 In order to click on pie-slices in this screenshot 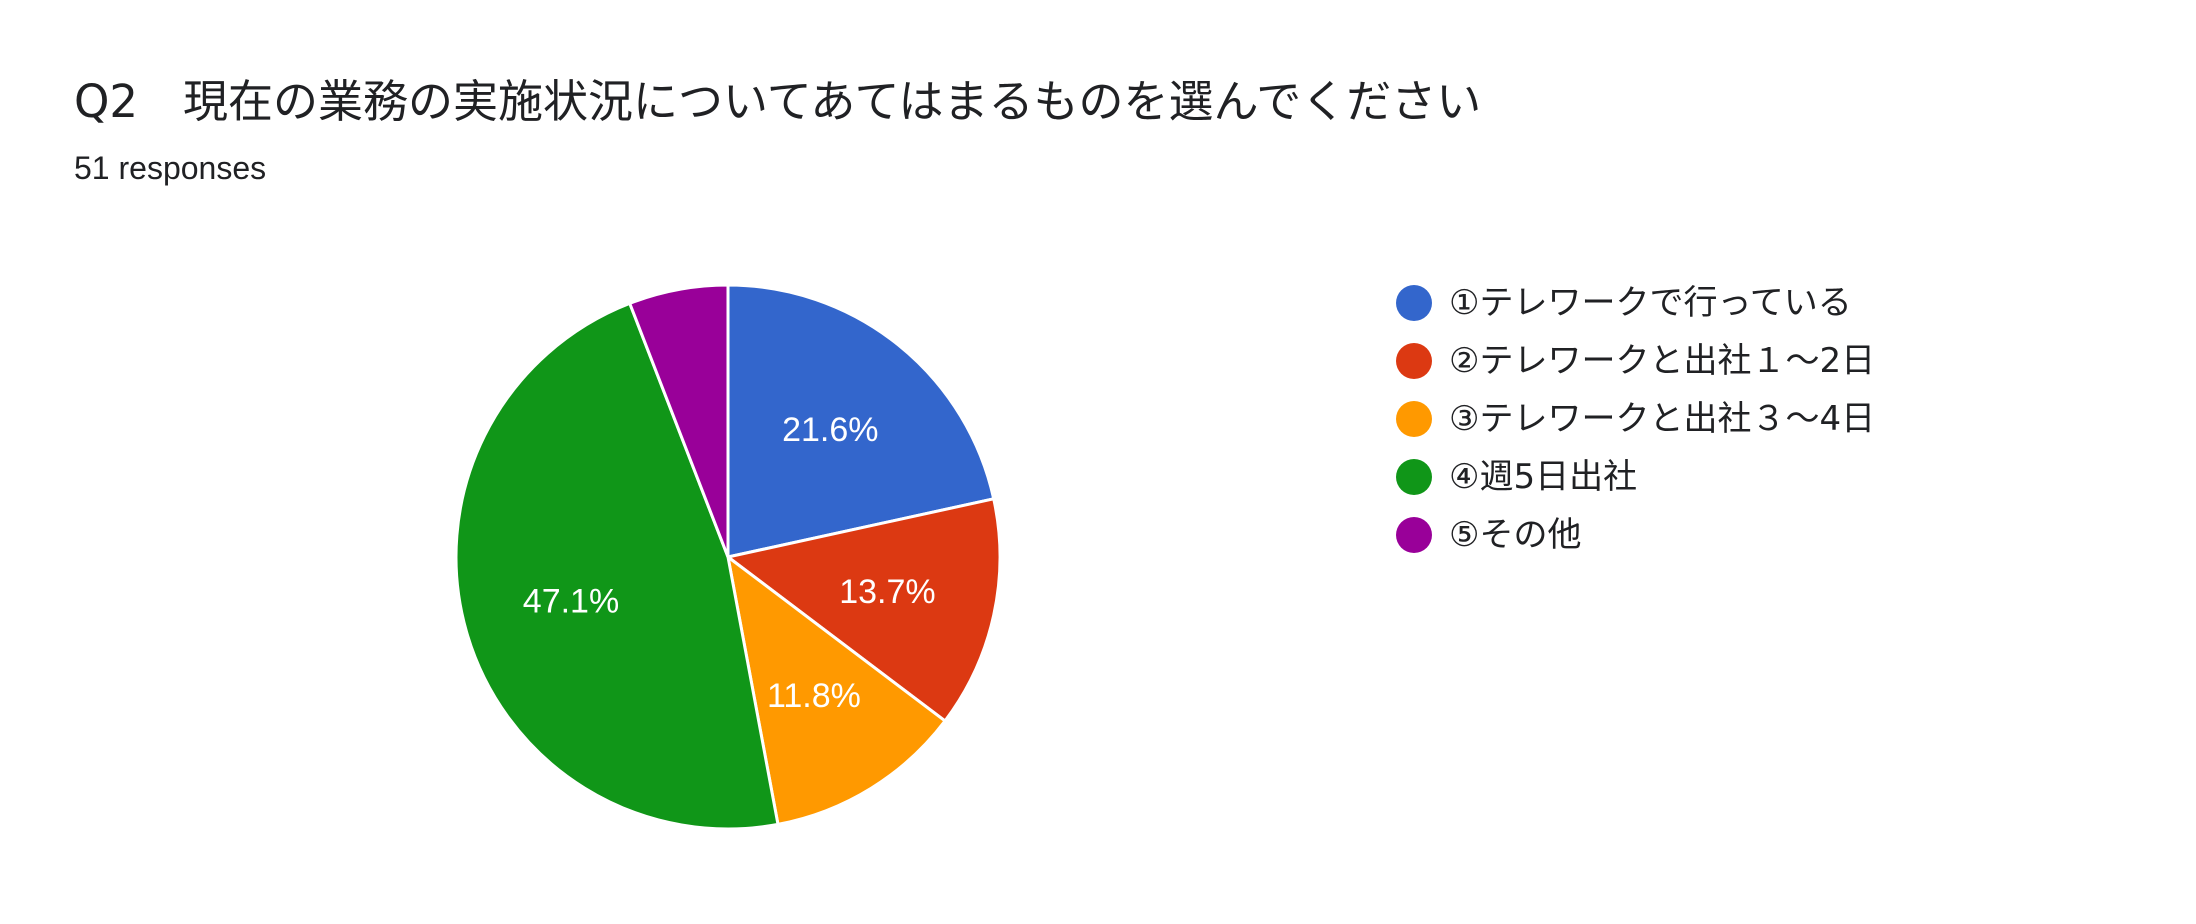, I will do `click(728, 557)`.